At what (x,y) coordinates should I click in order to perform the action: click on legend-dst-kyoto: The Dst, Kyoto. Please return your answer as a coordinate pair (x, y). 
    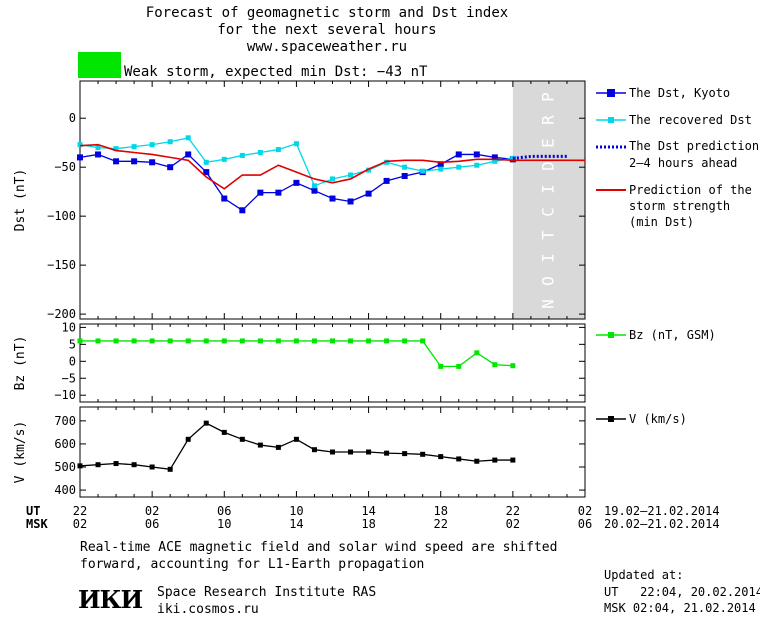
    Looking at the image, I should click on (679, 93).